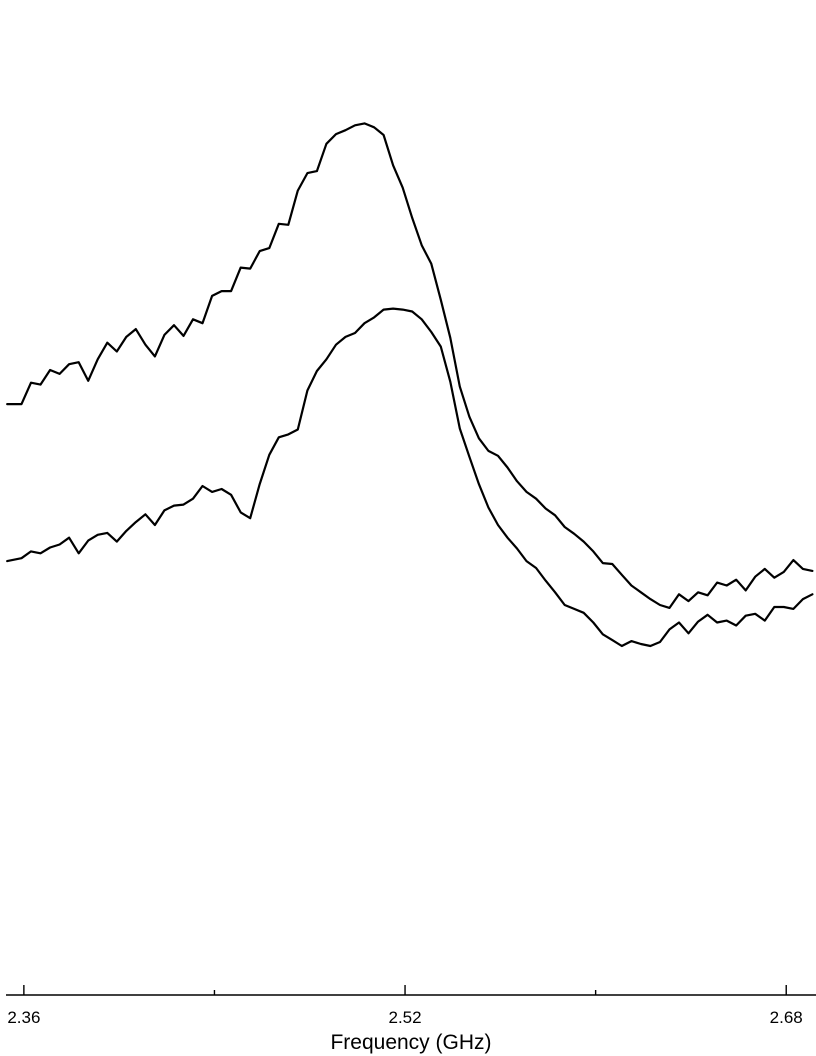 This screenshot has height=1056, width=816. What do you see at coordinates (411, 1006) in the screenshot?
I see `x-axis: 2.36 2.52 2.68` at bounding box center [411, 1006].